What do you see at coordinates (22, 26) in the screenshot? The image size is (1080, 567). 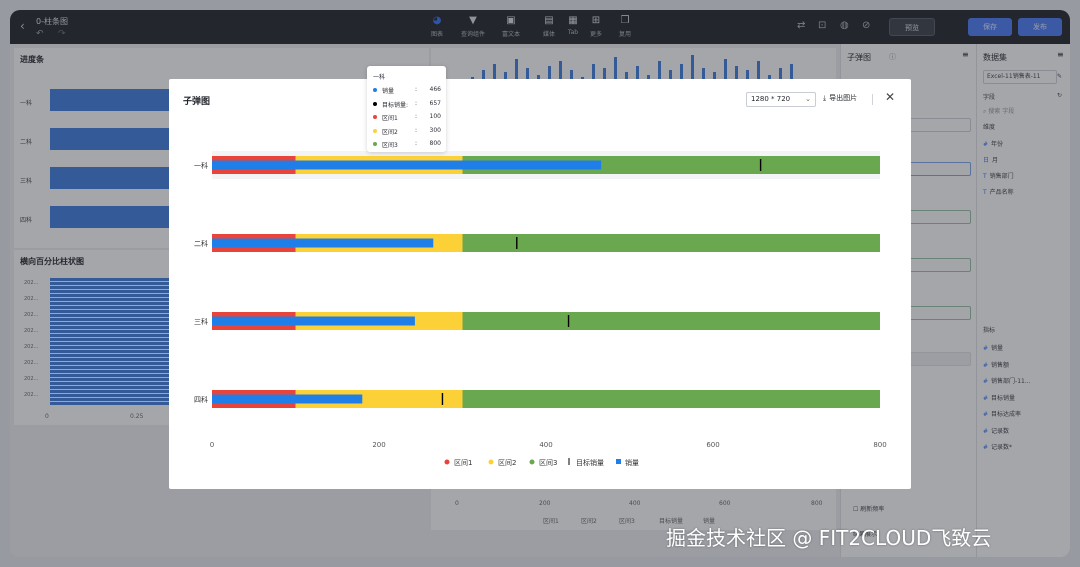 I see `back-icon: ‹` at bounding box center [22, 26].